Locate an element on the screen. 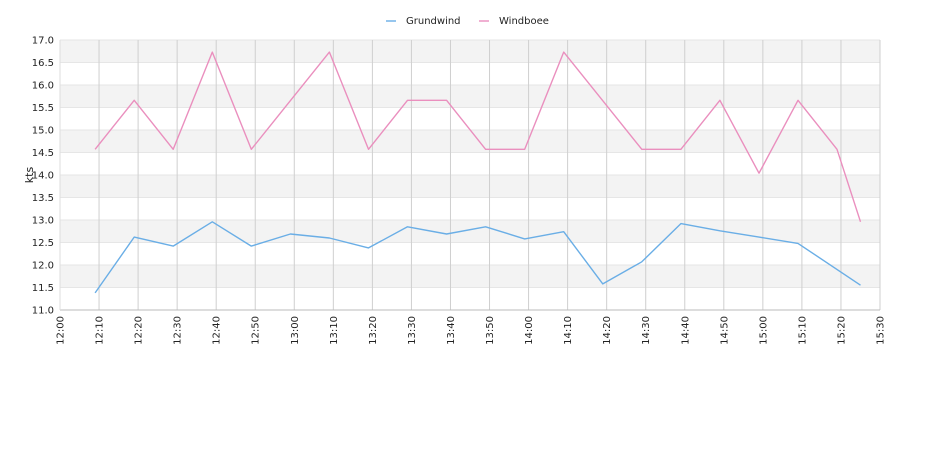 This screenshot has height=450, width=940. x-tick-label: 14:40 is located at coordinates (685, 330).